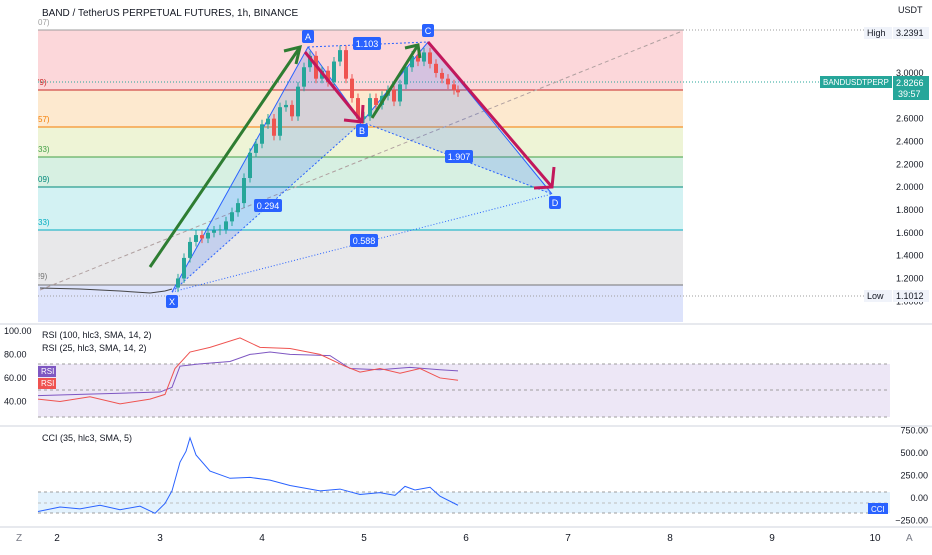 Image resolution: width=932 pixels, height=555 pixels. I want to click on fib-level-label: '9), so click(42, 82).